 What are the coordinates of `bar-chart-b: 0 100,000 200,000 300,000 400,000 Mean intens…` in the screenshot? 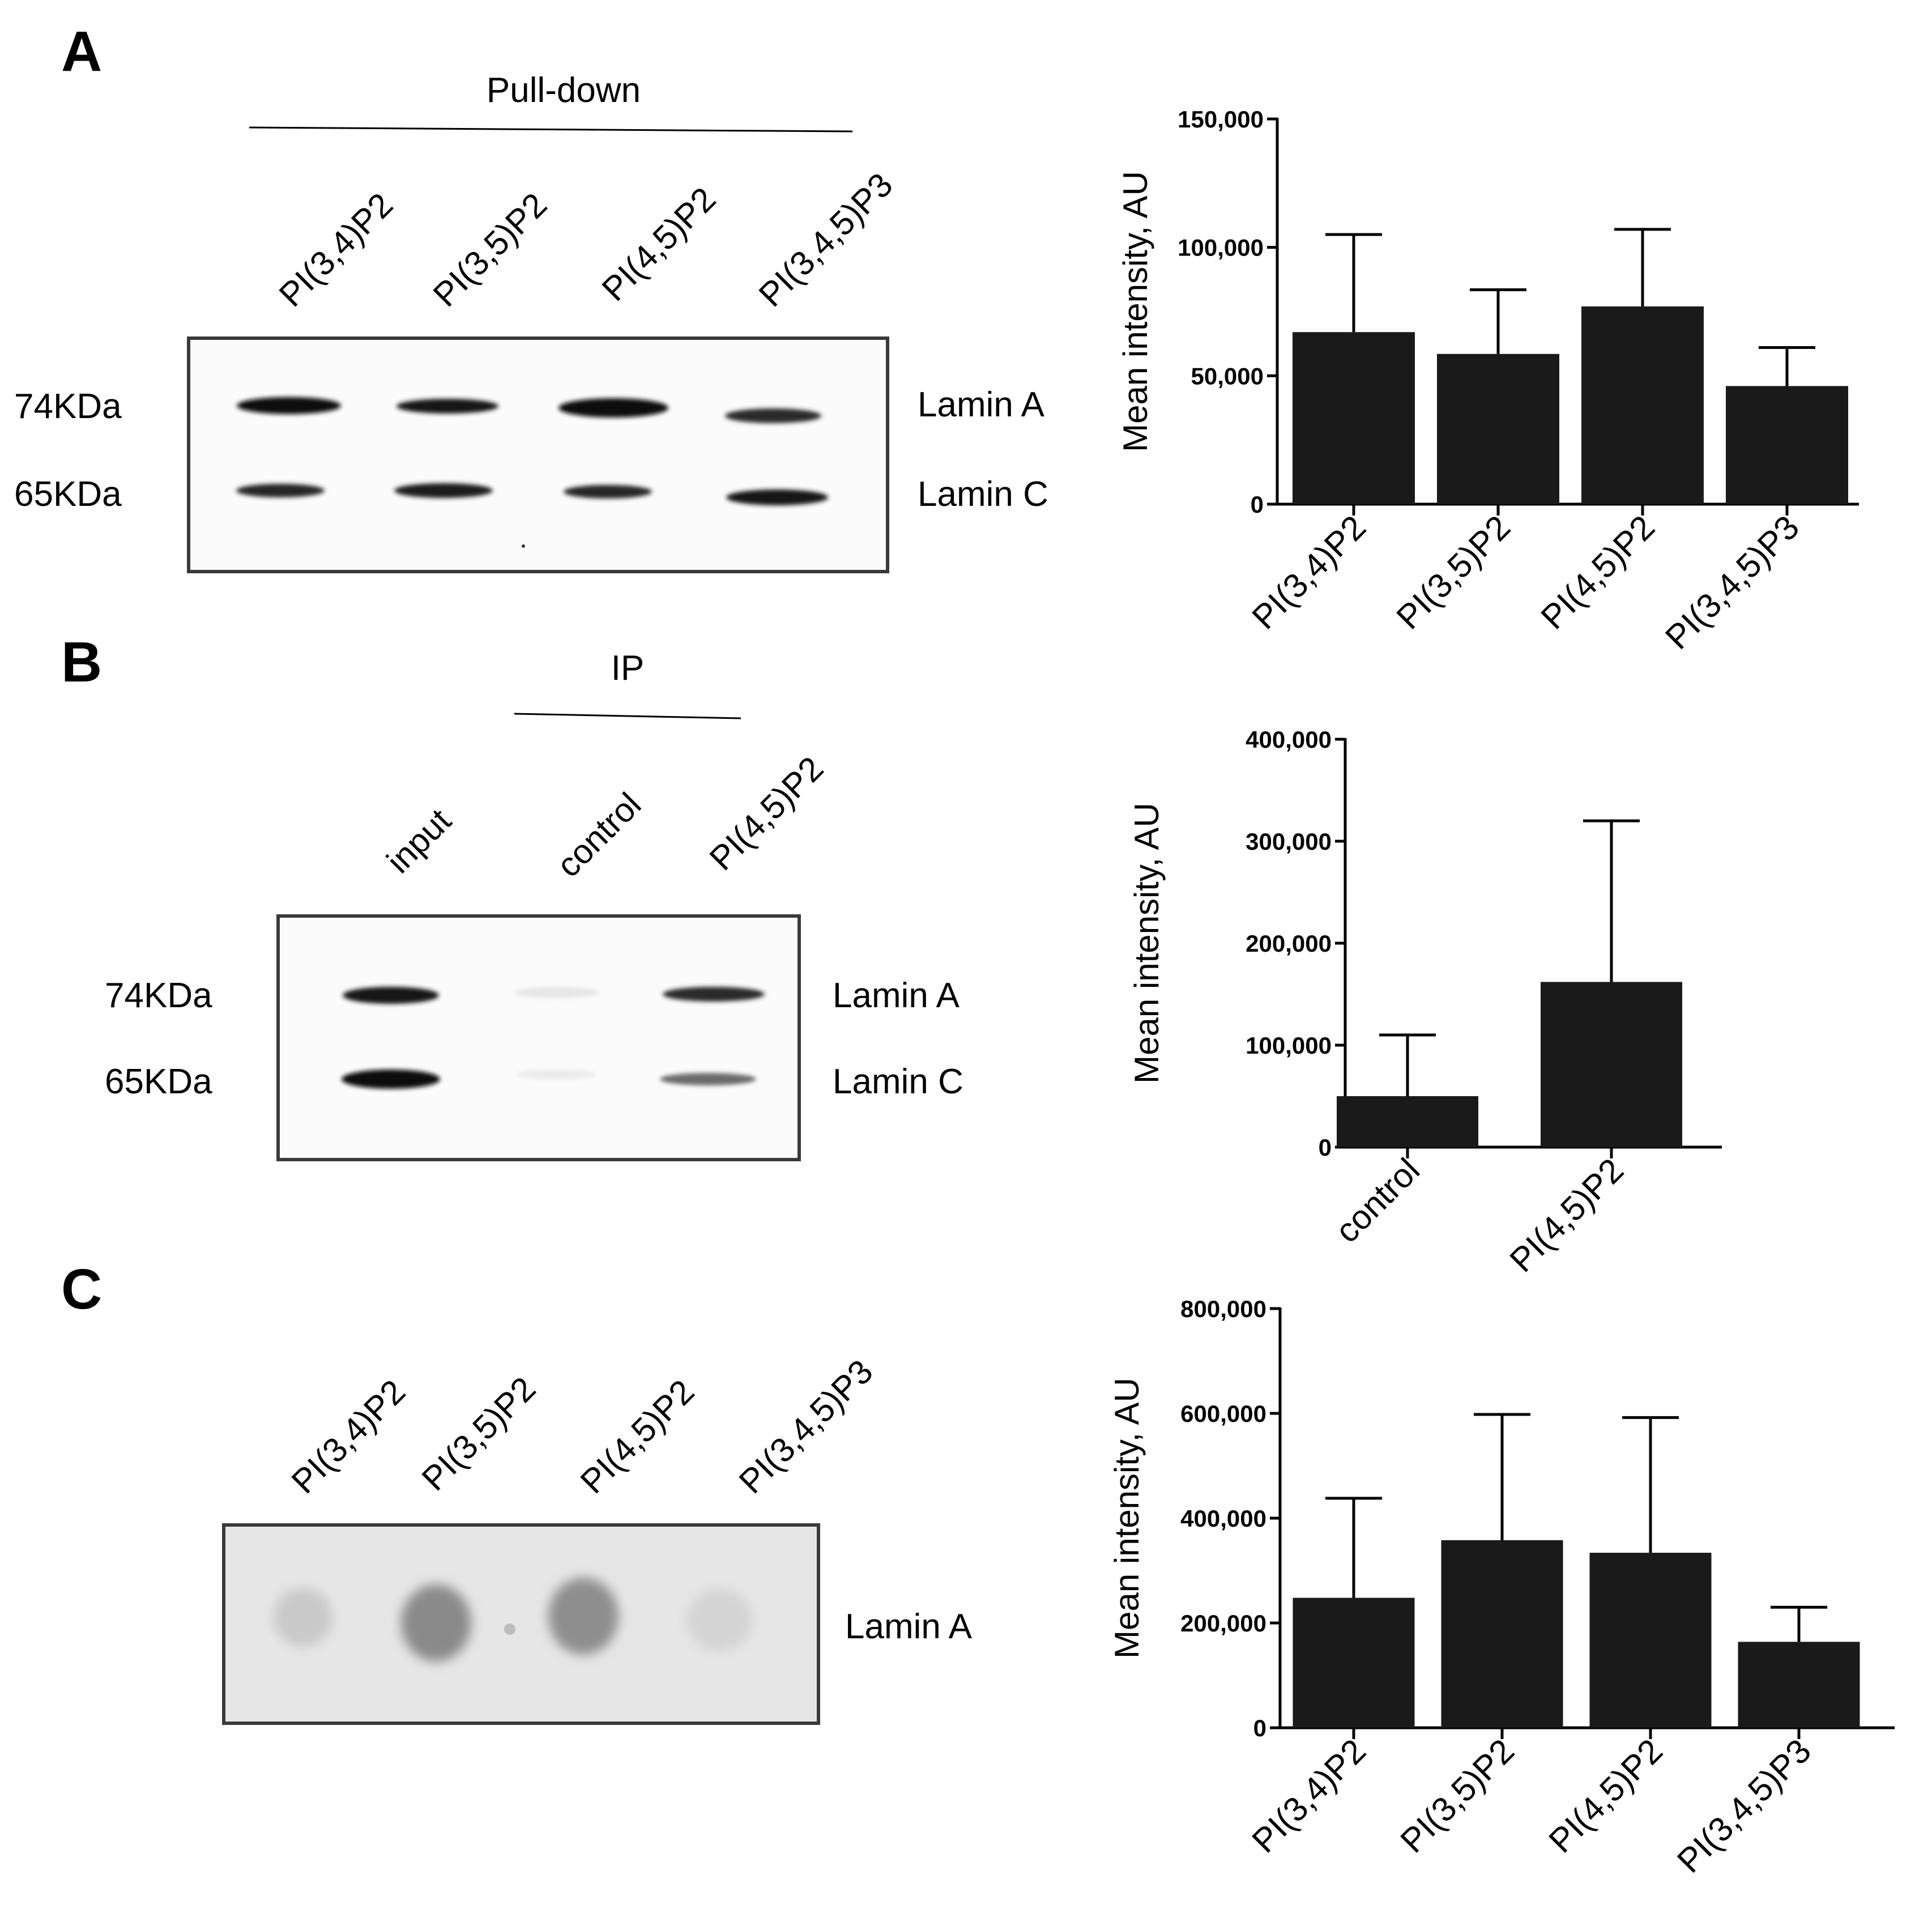 It's located at (1425, 1002).